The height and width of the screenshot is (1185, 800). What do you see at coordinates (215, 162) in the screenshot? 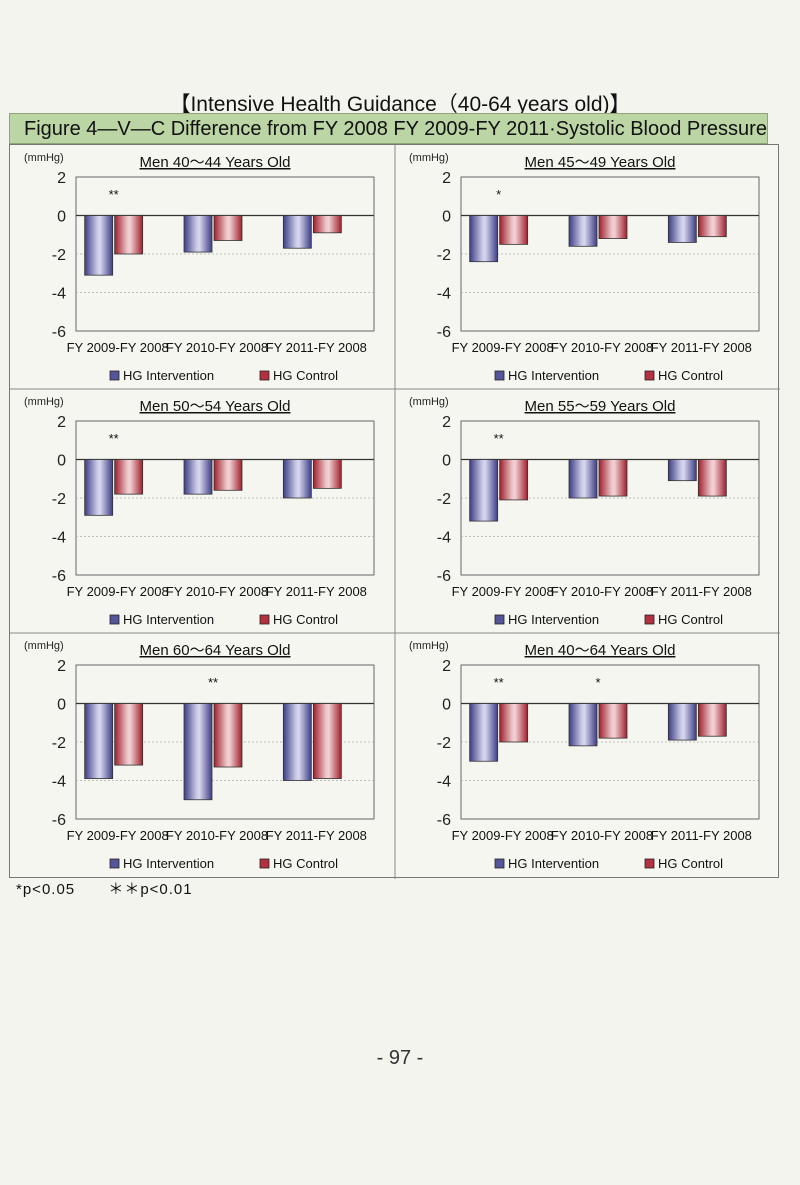
I see `chart-title: Men 40～44 Years Old` at bounding box center [215, 162].